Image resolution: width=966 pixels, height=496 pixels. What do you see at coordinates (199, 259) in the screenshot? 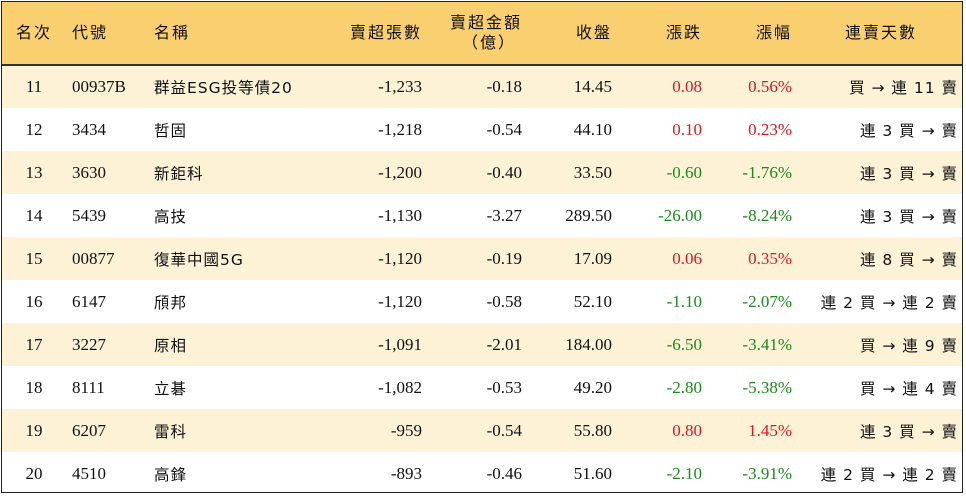
I see `cell-name: 復華中國5G` at bounding box center [199, 259].